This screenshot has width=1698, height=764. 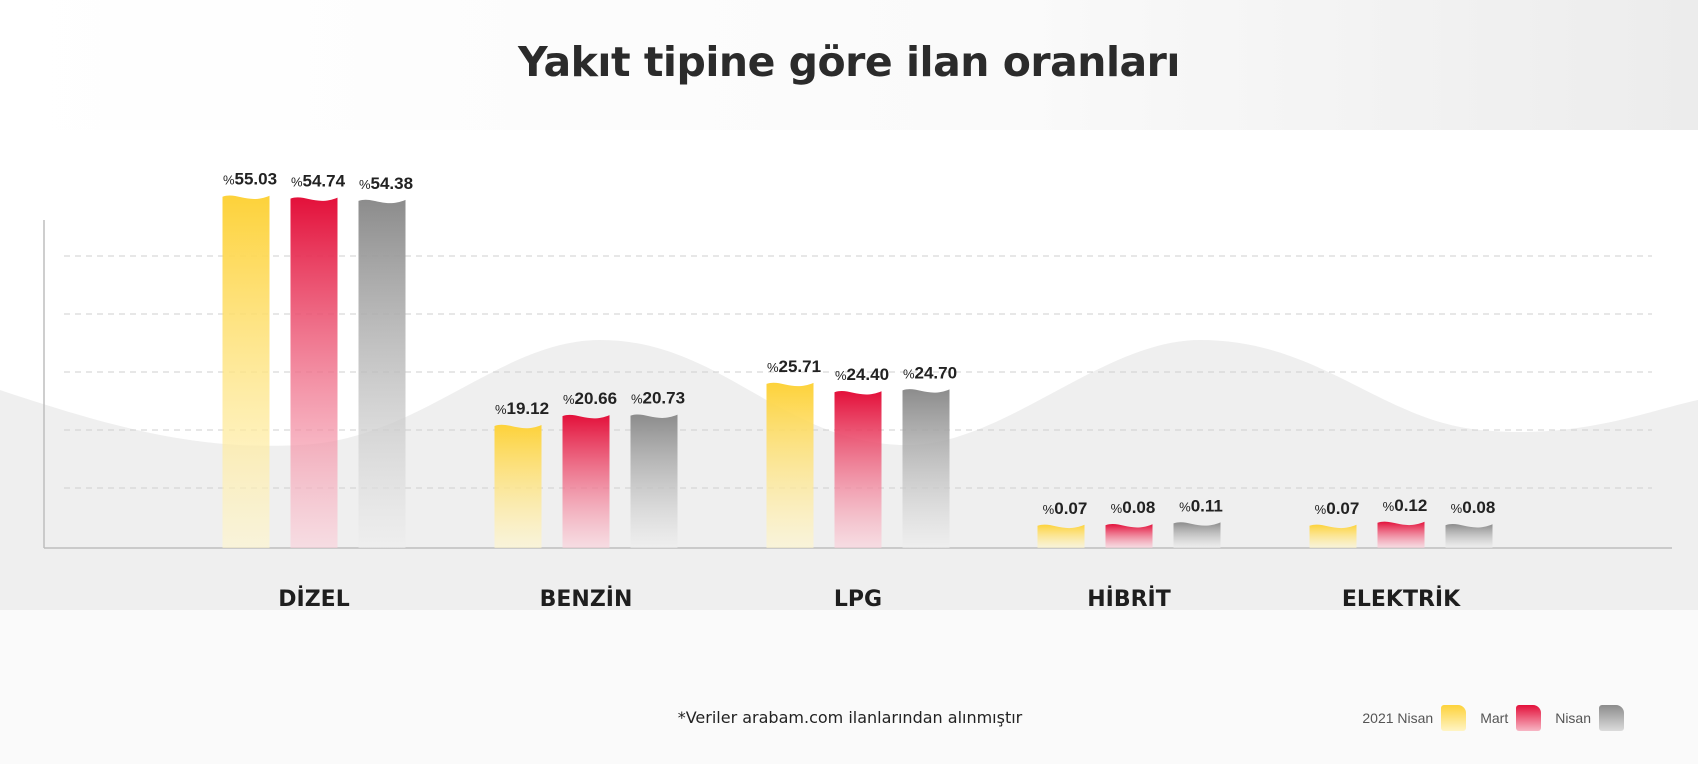 What do you see at coordinates (1494, 718) in the screenshot?
I see `legend-label-series-2: Mart` at bounding box center [1494, 718].